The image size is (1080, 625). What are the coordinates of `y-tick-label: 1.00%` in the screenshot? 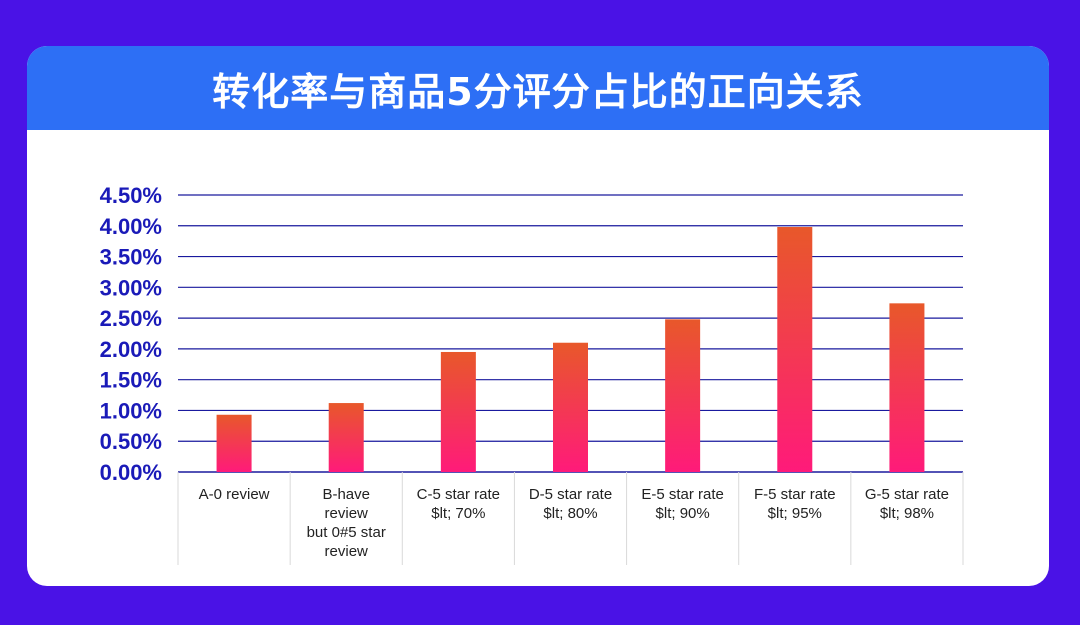 It's located at (131, 410).